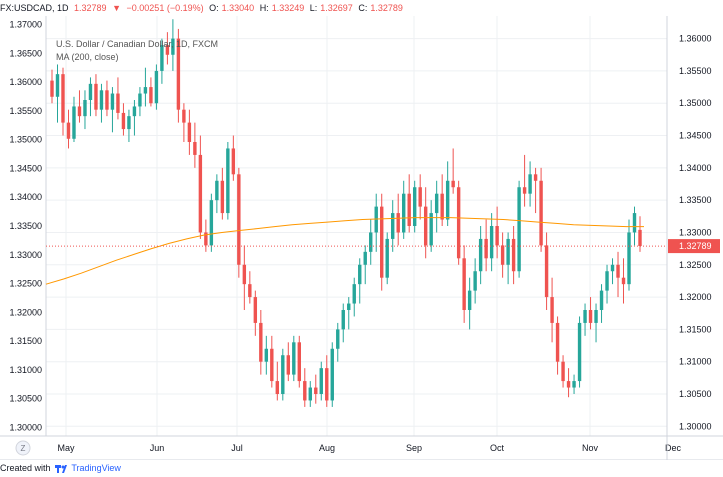  Describe the element at coordinates (34, 8) in the screenshot. I see `symbol-label: FX:USDCAD, 1D` at that location.